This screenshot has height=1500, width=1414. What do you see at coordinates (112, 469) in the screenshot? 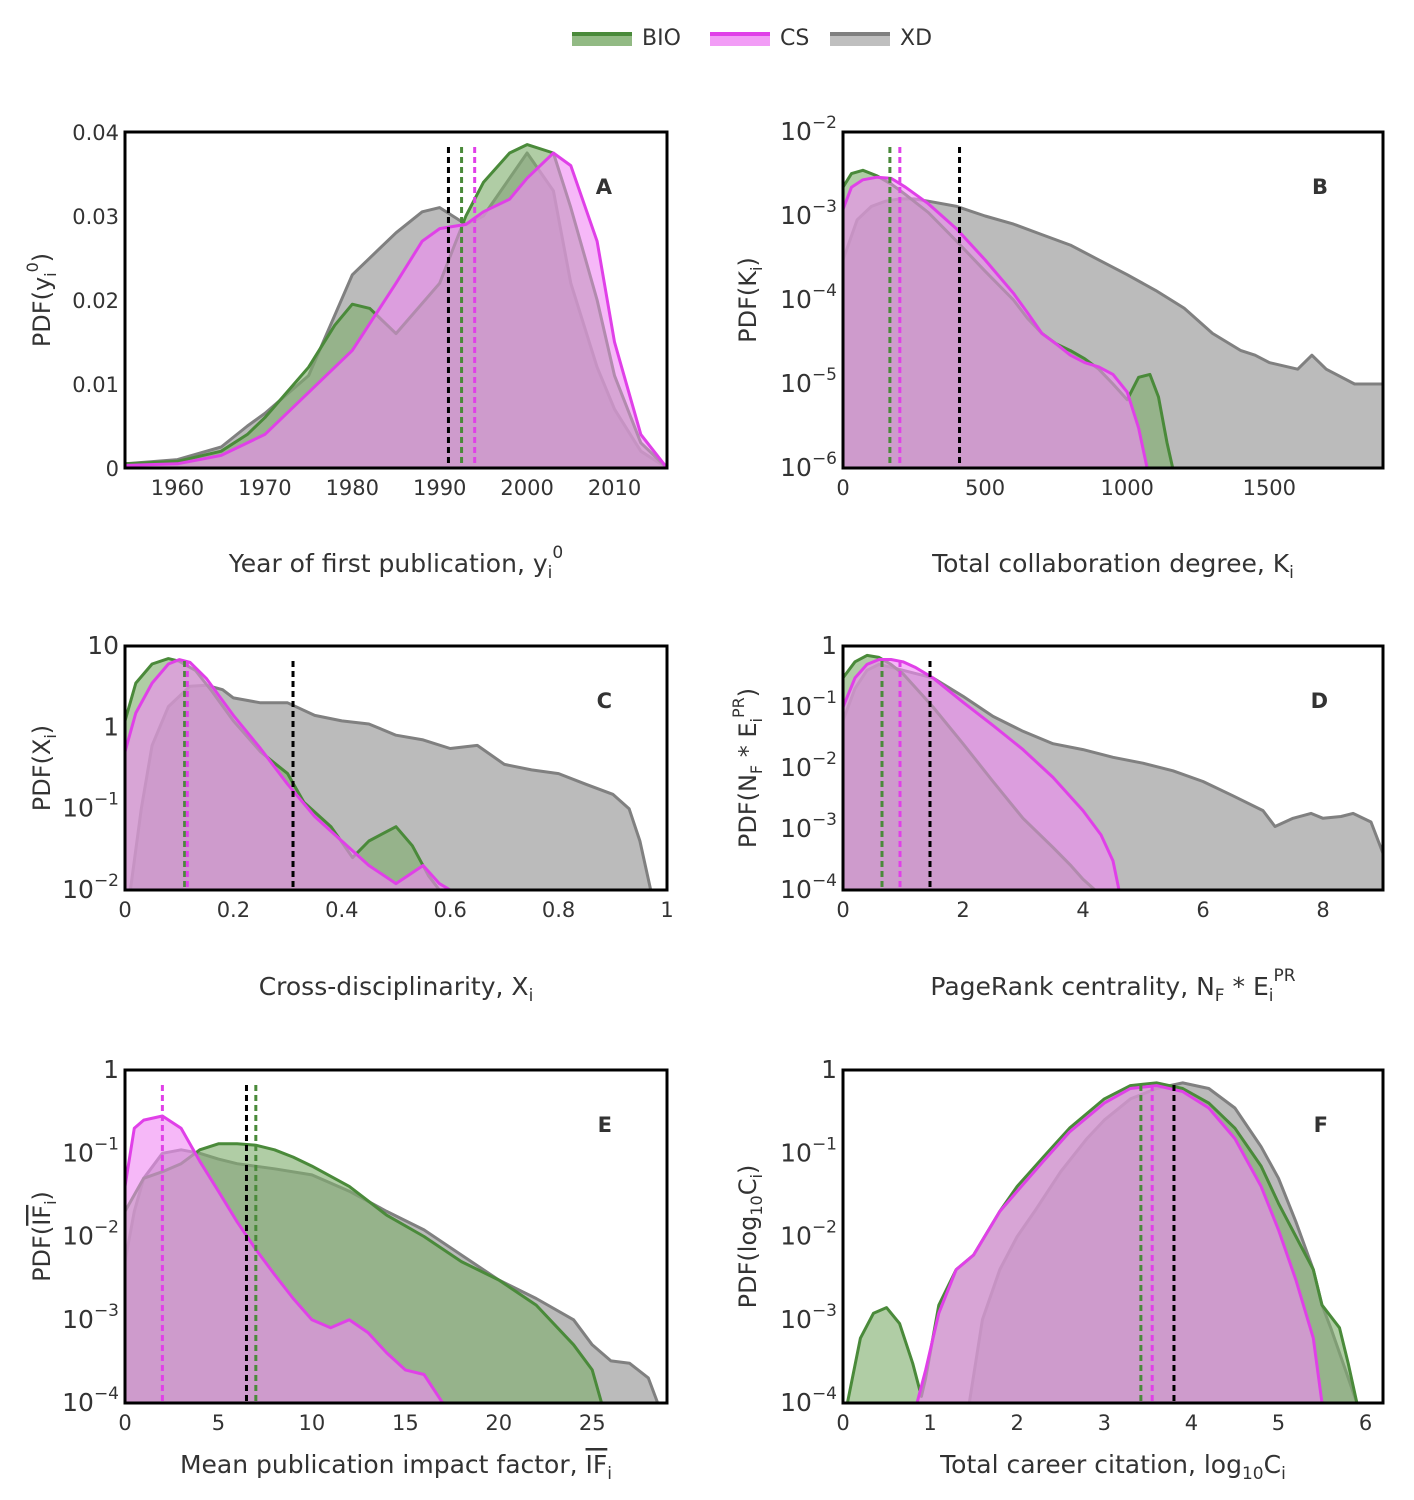
I see `y-tick-label: 0` at bounding box center [112, 469].